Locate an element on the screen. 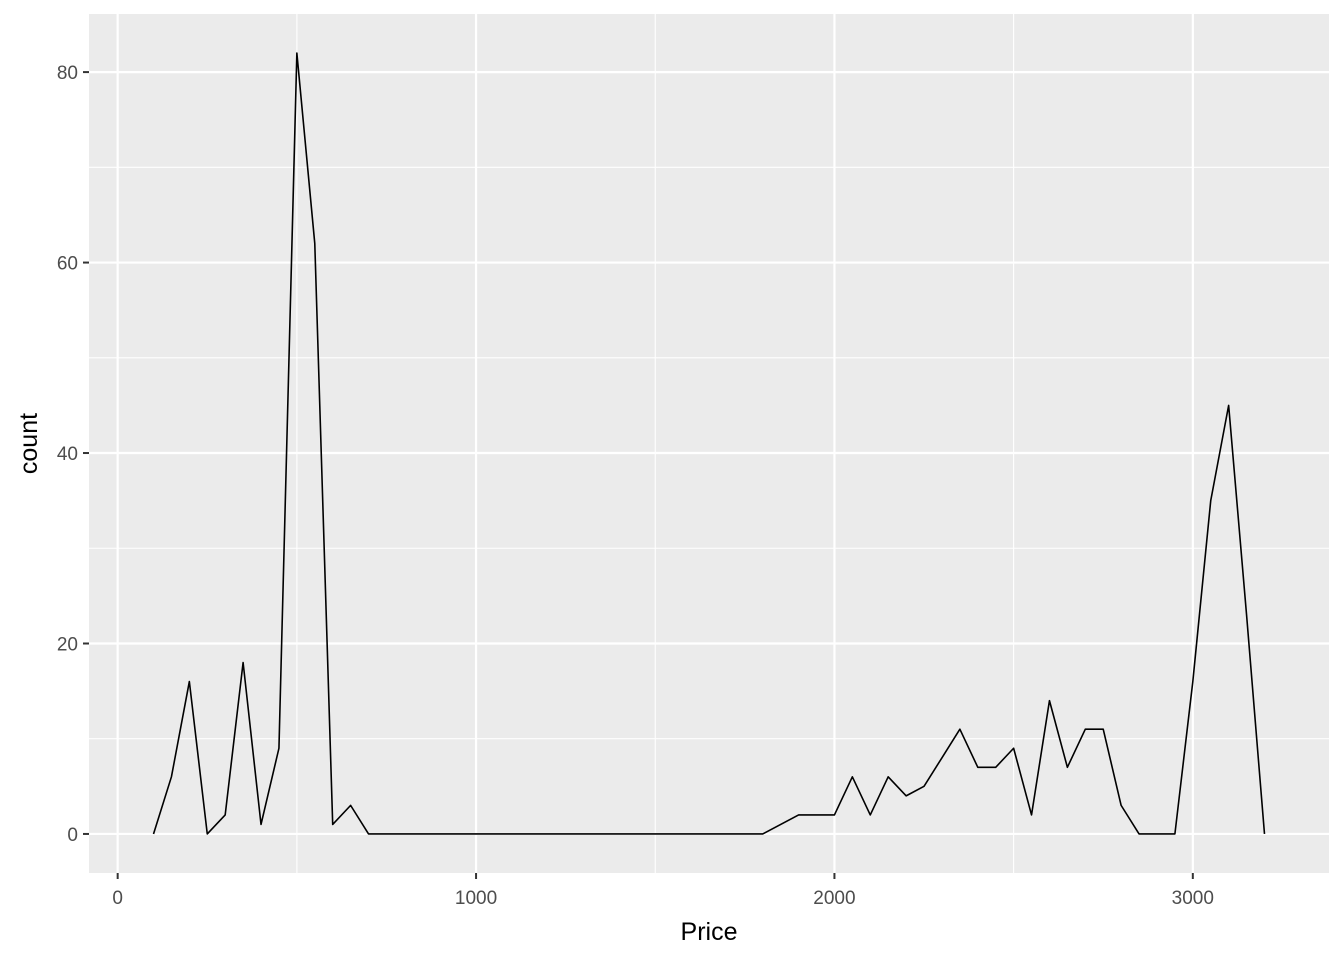 This screenshot has height=960, width=1344. x-tick-label: 0 is located at coordinates (117, 898).